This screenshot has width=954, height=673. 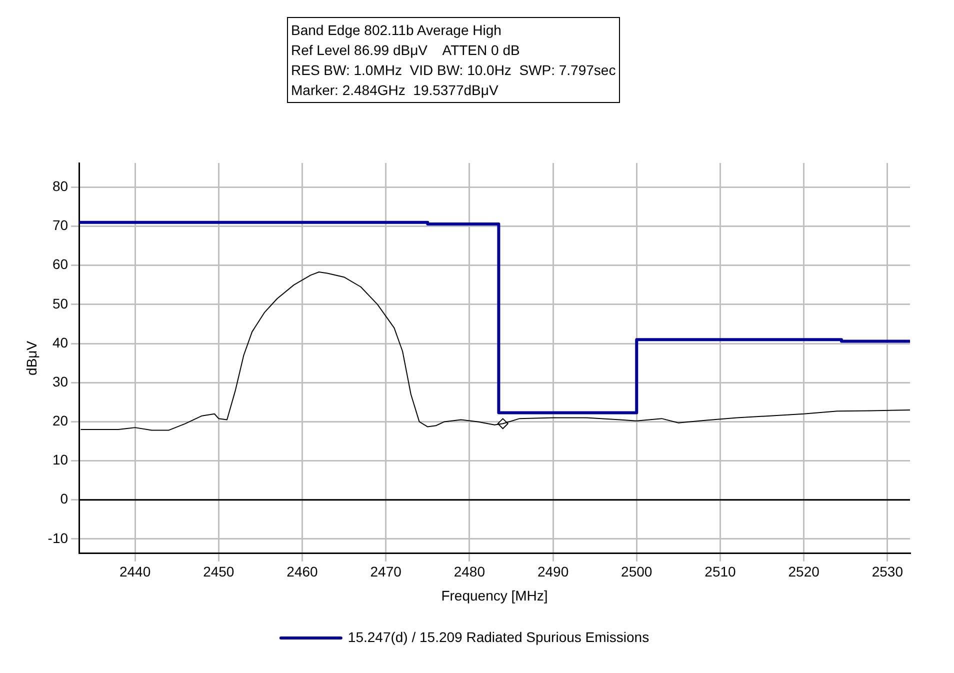 I want to click on x-tick-label: 2490, so click(x=553, y=572).